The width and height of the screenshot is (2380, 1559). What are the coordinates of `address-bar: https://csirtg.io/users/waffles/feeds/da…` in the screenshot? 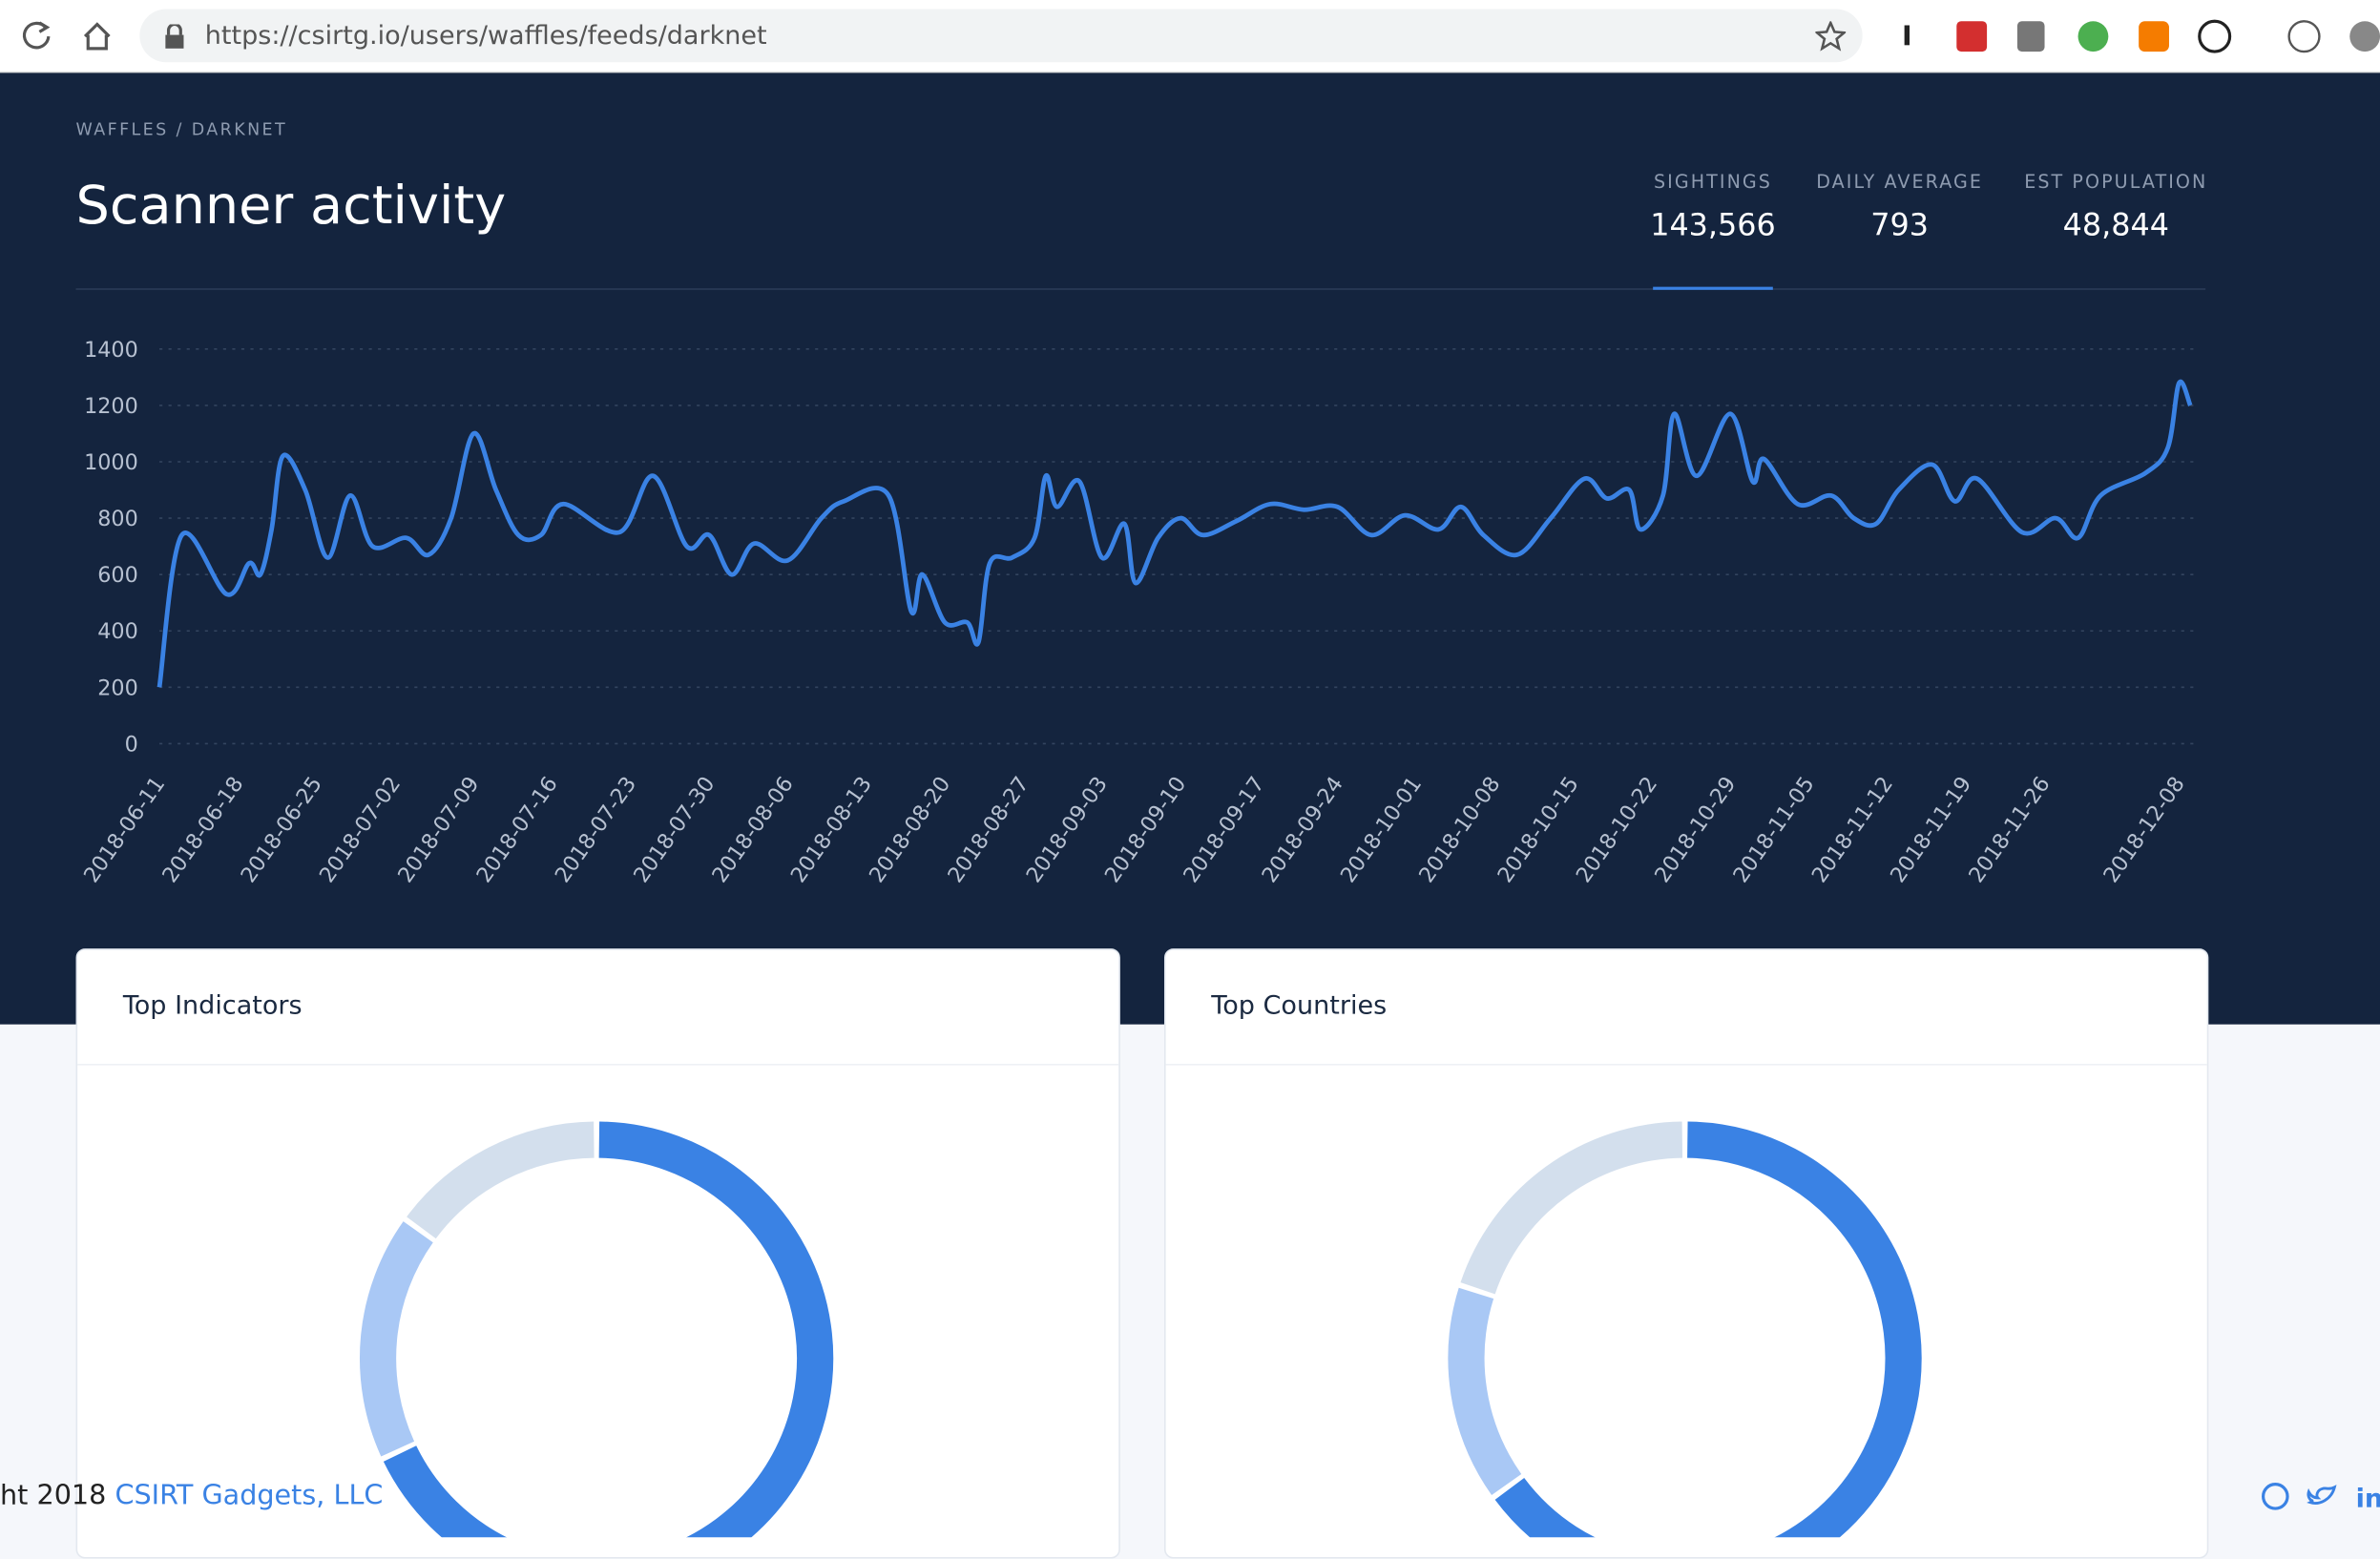 It's located at (1001, 36).